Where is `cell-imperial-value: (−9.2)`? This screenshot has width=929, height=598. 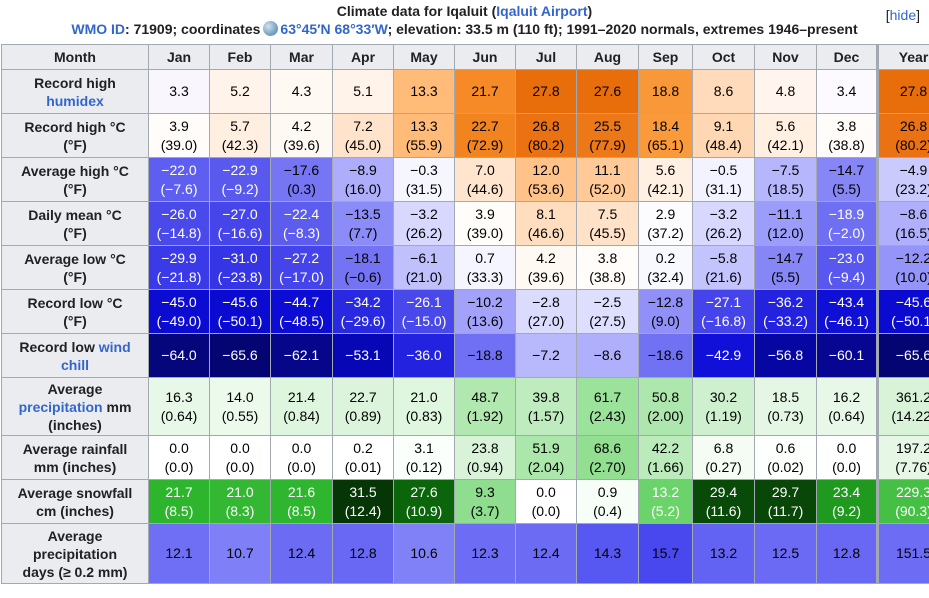 cell-imperial-value: (−9.2) is located at coordinates (240, 189).